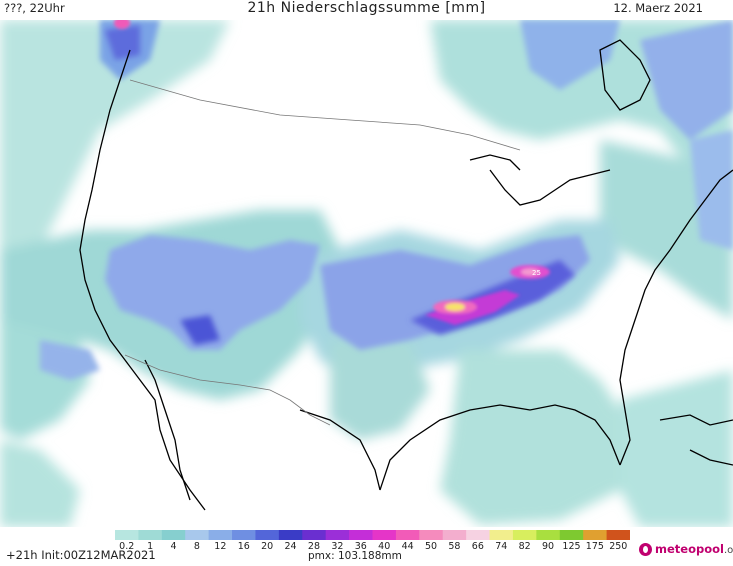 Image resolution: width=733 pixels, height=566 pixels. I want to click on legend-tick-label: 90, so click(548, 546).